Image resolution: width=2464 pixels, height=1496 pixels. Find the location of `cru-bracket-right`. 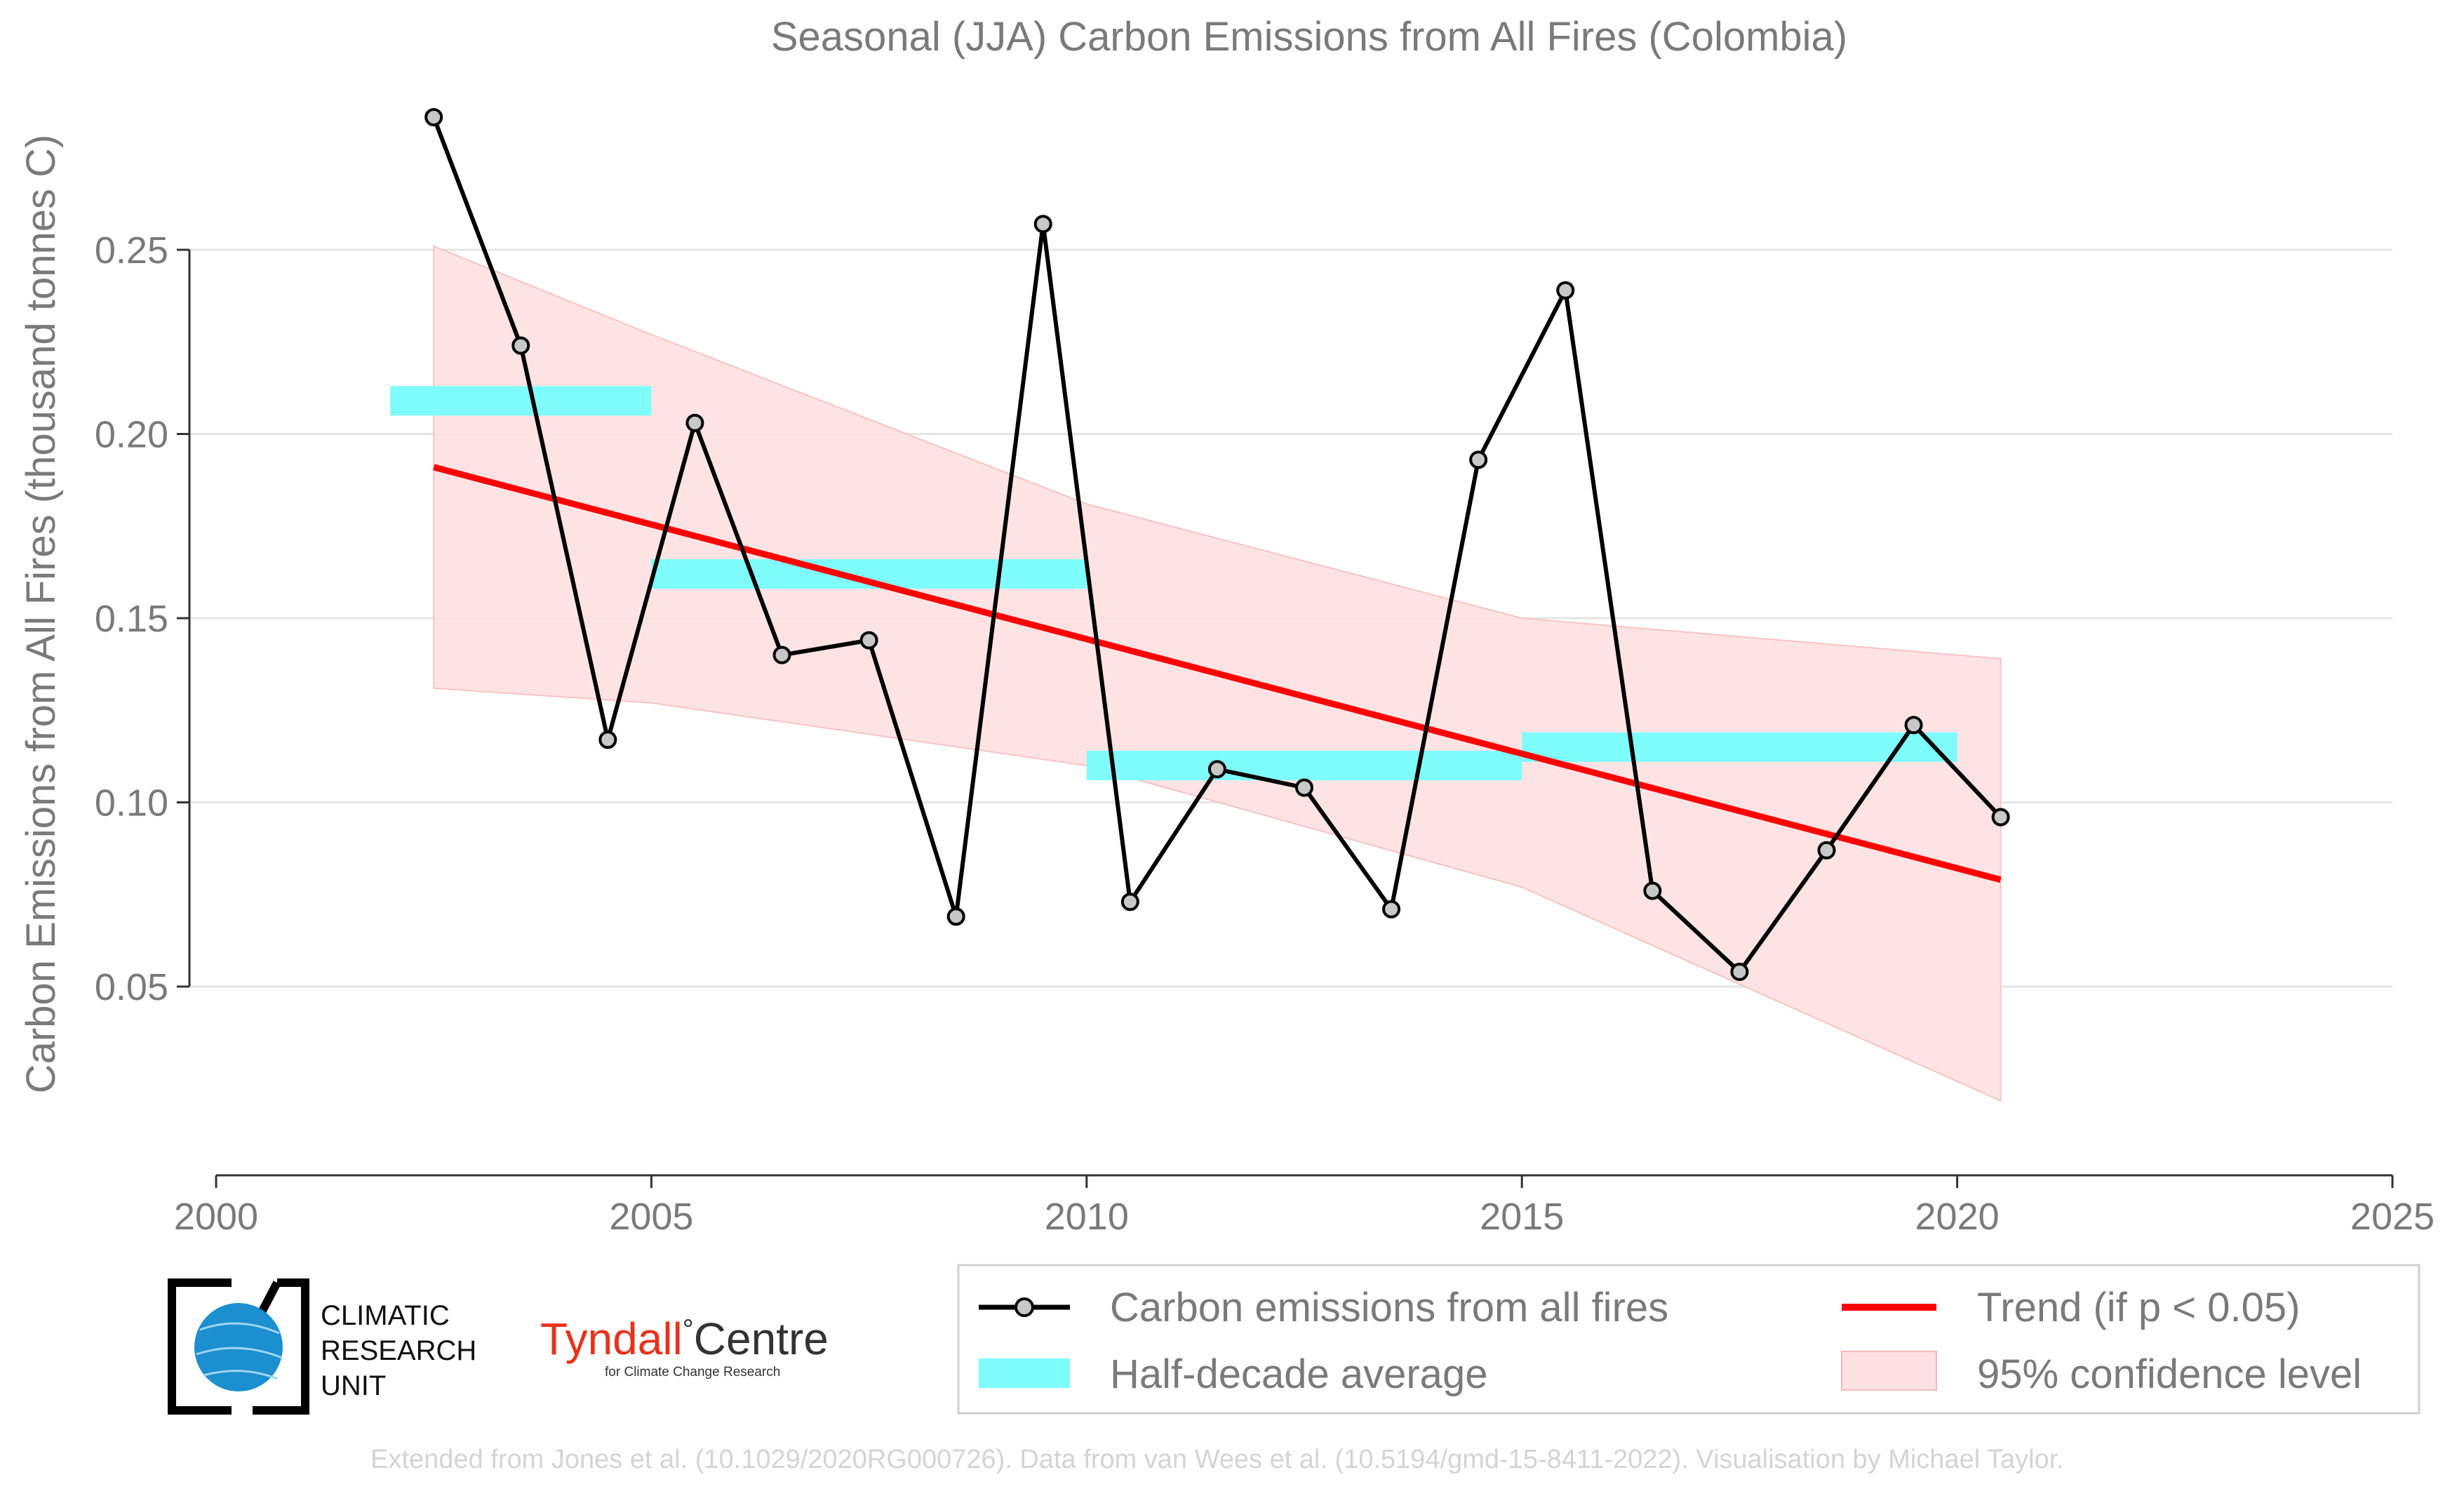

cru-bracket-right is located at coordinates (281, 1346).